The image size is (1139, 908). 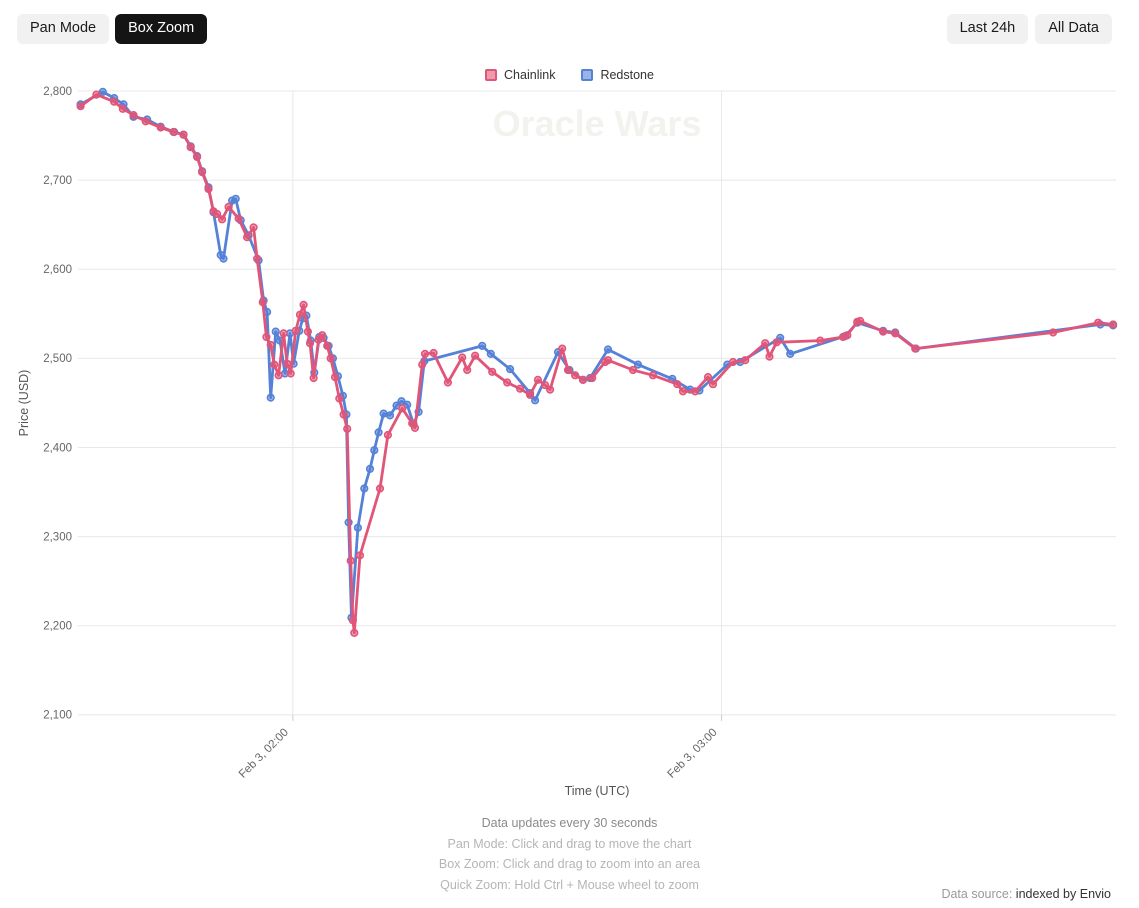 I want to click on pan-mode-button: Pan Mode, so click(x=63, y=29).